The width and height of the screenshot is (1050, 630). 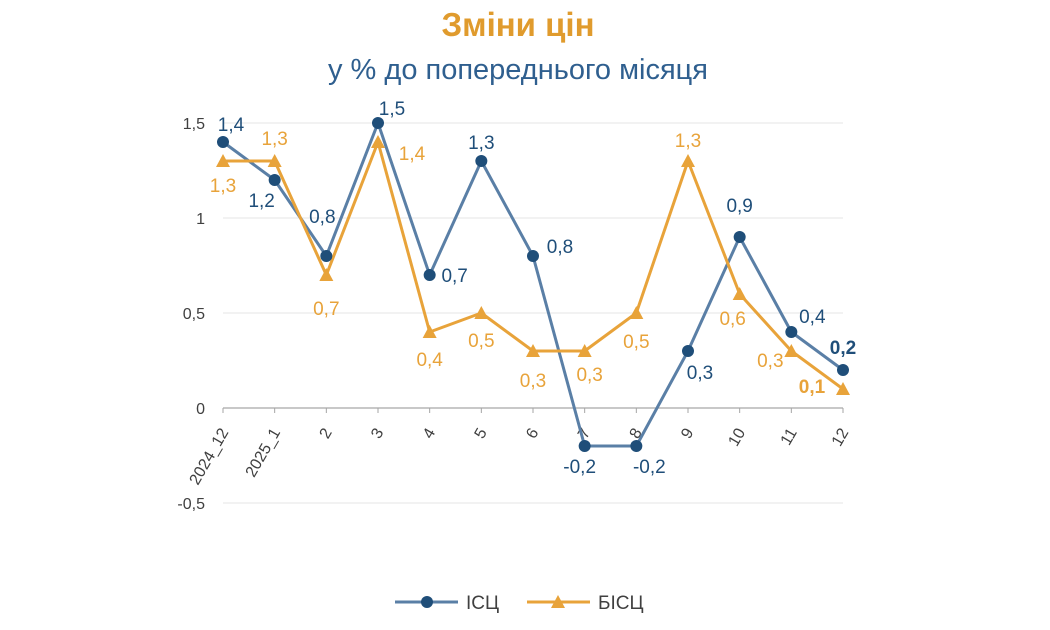 I want to click on legend-label: БІСЦ, so click(x=621, y=603).